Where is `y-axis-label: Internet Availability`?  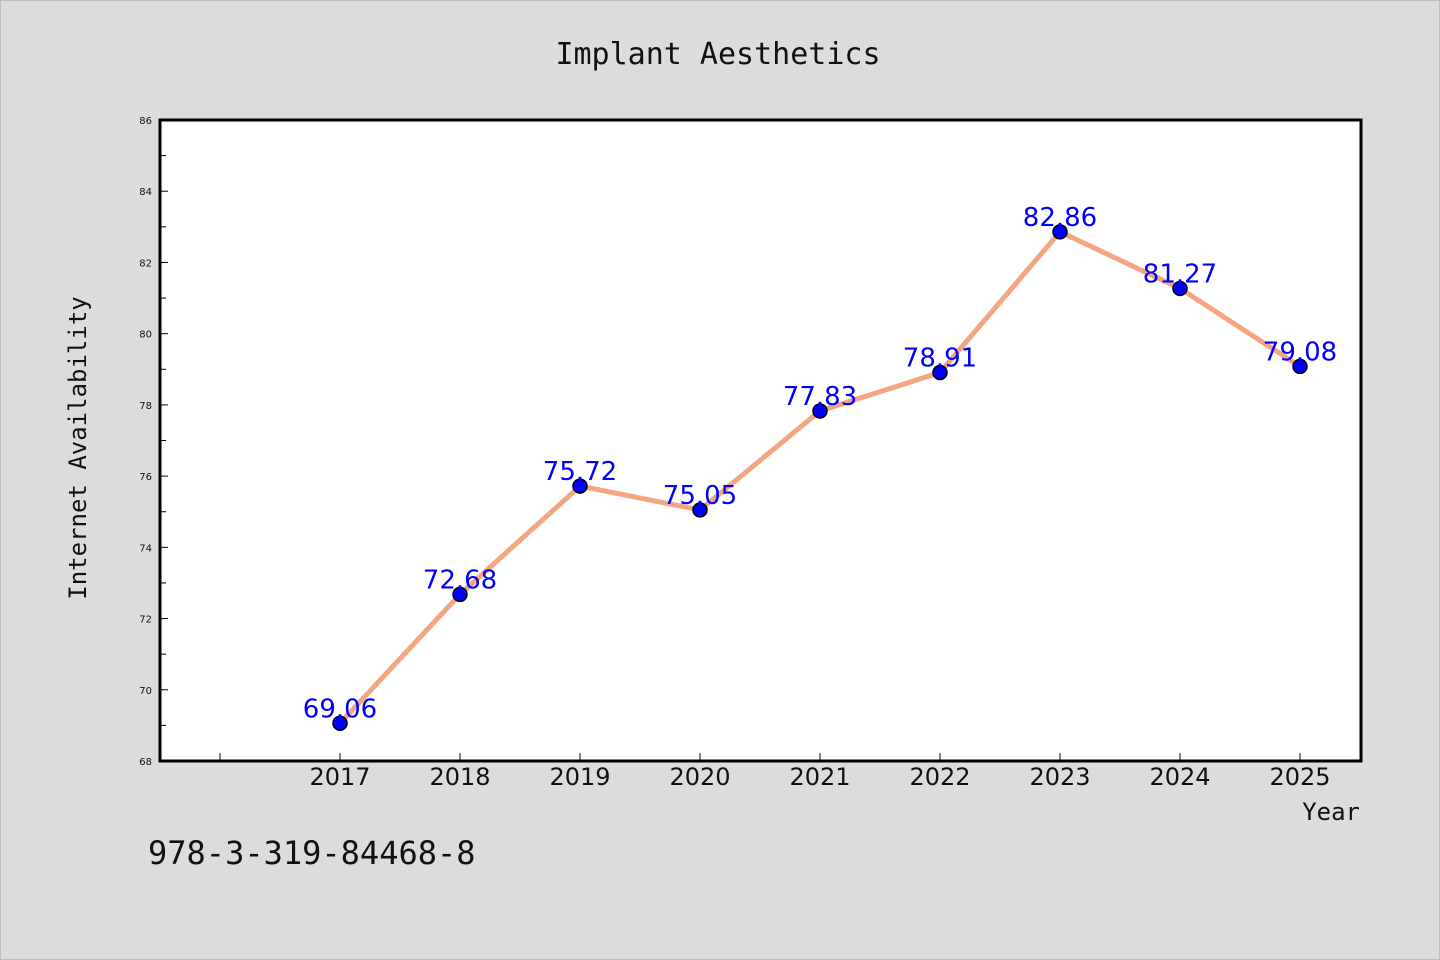
y-axis-label: Internet Availability is located at coordinates (78, 447).